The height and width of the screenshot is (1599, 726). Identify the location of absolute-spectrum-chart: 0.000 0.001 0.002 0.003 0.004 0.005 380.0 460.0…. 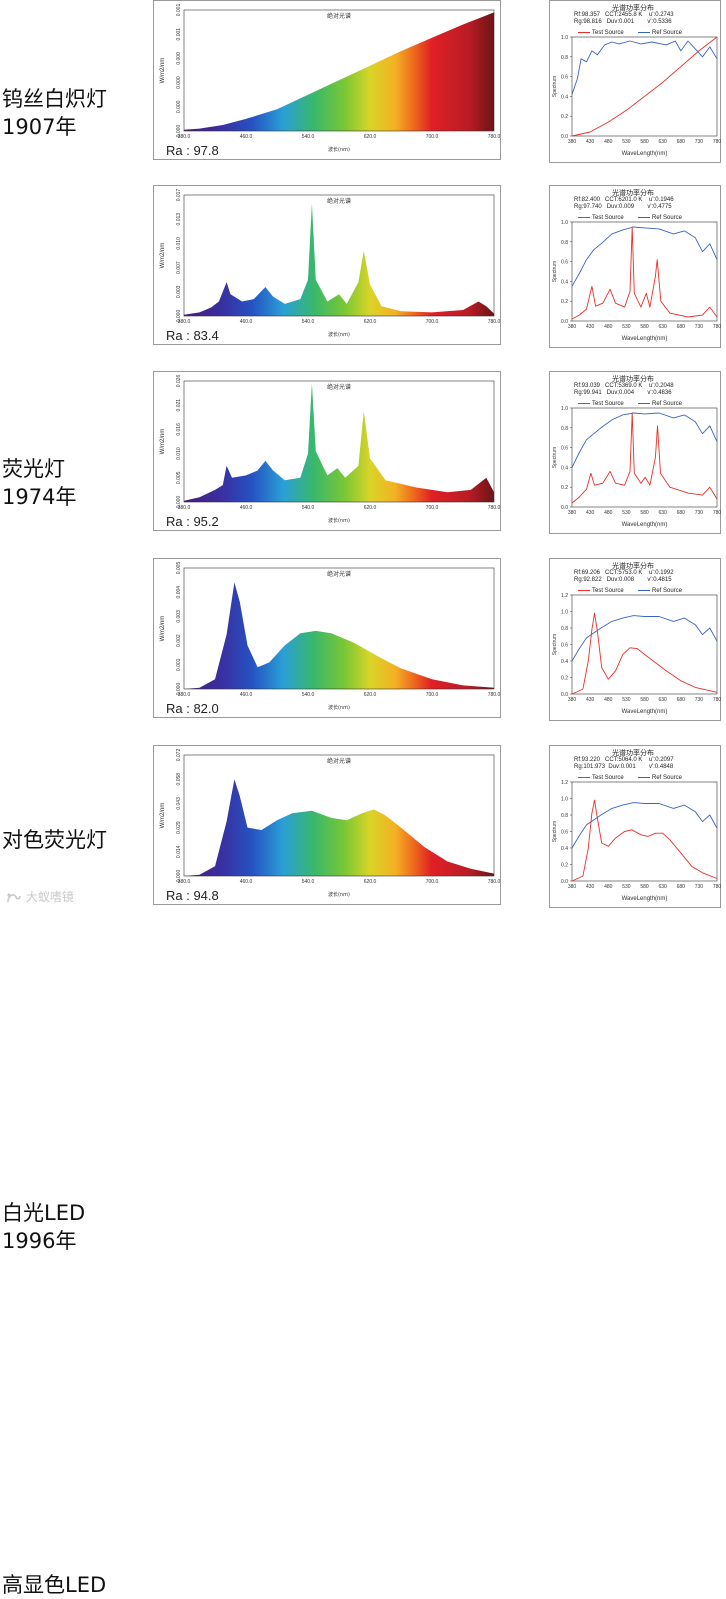
(327, 638).